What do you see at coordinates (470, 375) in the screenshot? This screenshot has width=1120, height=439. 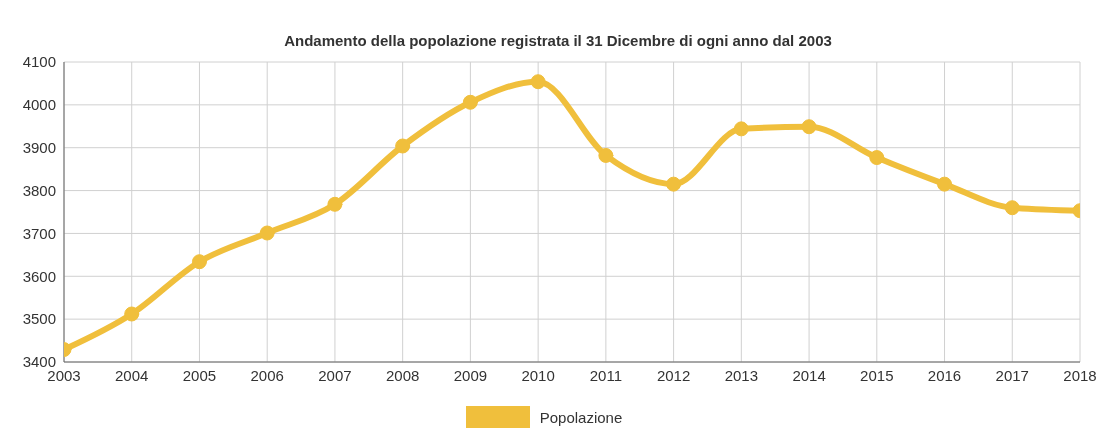 I see `x-tick-label: 2009` at bounding box center [470, 375].